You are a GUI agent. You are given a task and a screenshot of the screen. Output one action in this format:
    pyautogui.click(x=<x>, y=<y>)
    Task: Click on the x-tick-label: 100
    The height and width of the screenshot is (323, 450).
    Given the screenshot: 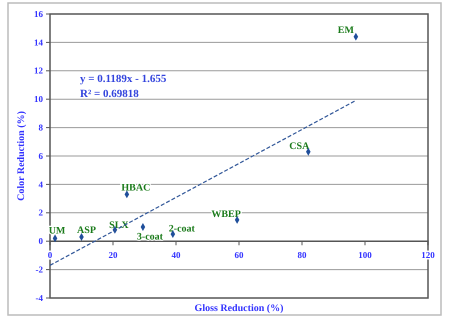 What is the action you would take?
    pyautogui.click(x=365, y=255)
    